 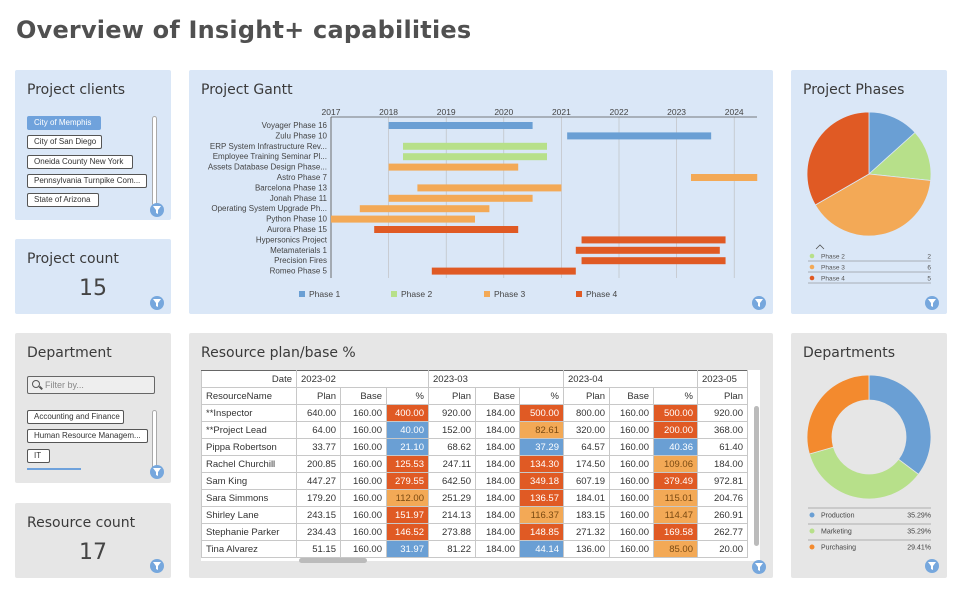 I want to click on plan-cell: 243.15, so click(x=318, y=515).